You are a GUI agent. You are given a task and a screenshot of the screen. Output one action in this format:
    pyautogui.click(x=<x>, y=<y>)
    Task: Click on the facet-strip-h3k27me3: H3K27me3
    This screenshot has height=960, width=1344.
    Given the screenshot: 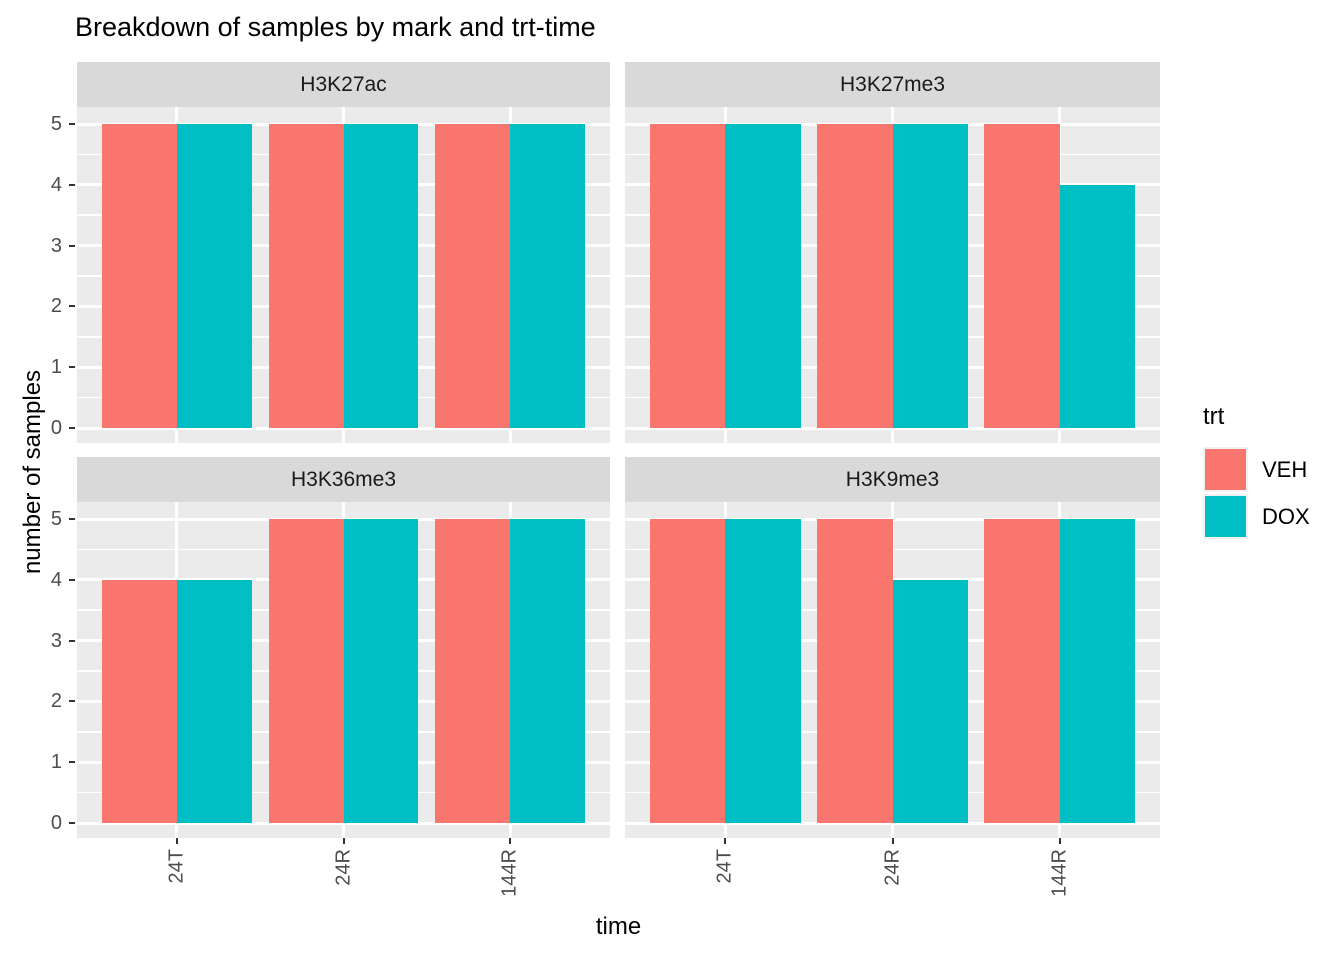 What is the action you would take?
    pyautogui.click(x=892, y=84)
    